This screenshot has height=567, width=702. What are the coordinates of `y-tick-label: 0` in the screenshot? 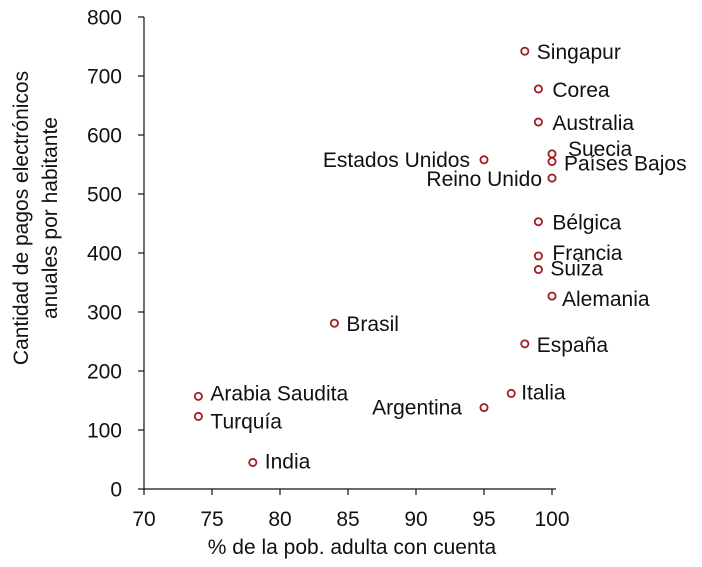 It's located at (116, 490).